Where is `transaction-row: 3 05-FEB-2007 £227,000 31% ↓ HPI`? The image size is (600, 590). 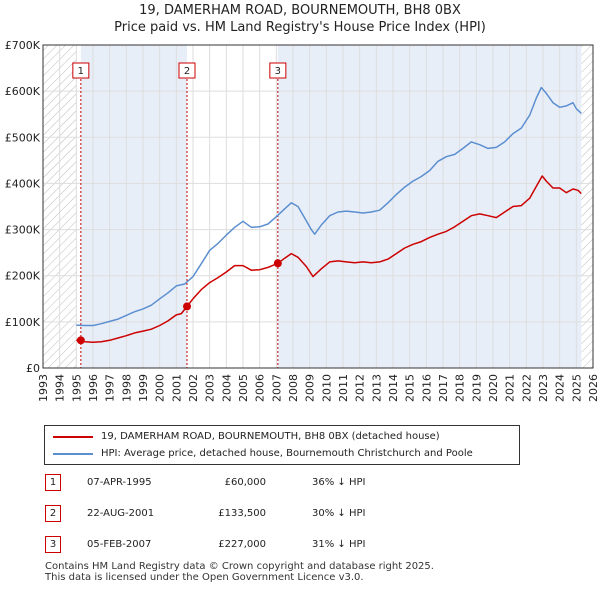
transaction-row: 3 05-FEB-2007 £227,000 31% ↓ HPI is located at coordinates (300, 545).